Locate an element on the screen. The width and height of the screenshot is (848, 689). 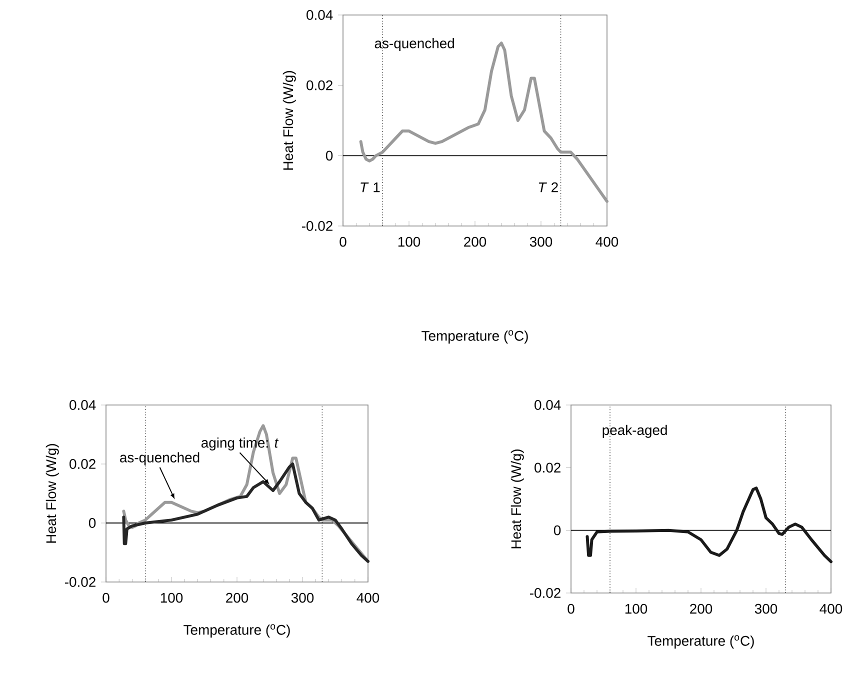
annotation: peak-aged is located at coordinates (634, 431).